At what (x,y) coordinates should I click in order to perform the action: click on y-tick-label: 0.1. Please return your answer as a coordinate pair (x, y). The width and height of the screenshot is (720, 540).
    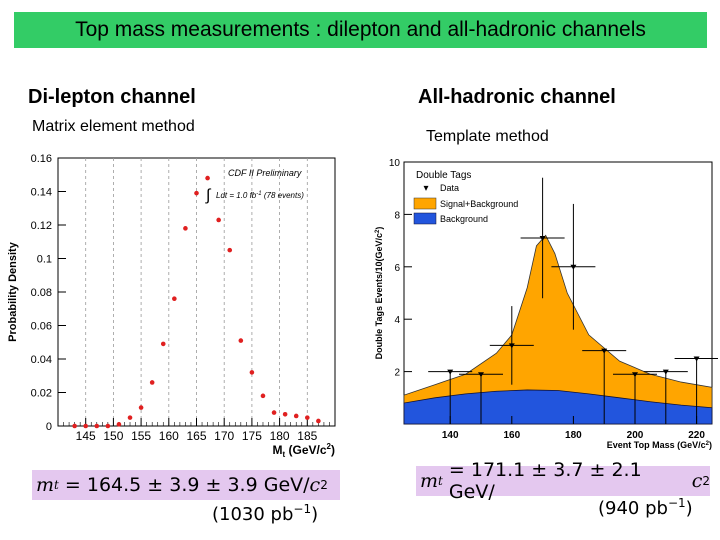
    Looking at the image, I should click on (44, 260).